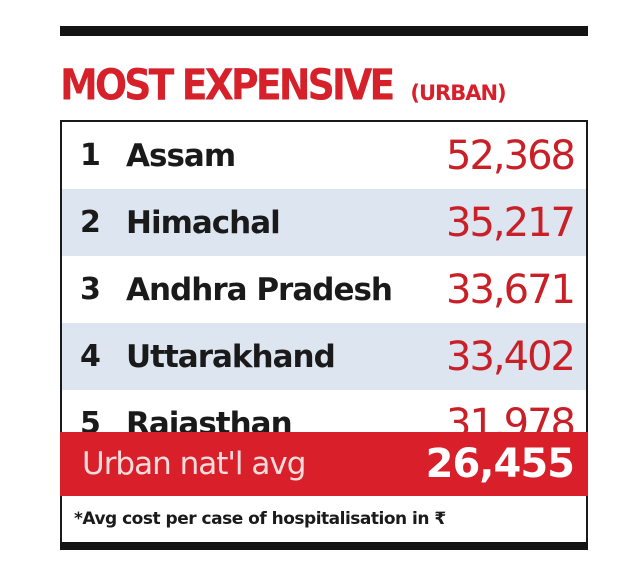  What do you see at coordinates (227, 85) in the screenshot?
I see `heading-title: MOST EXPENSIVE` at bounding box center [227, 85].